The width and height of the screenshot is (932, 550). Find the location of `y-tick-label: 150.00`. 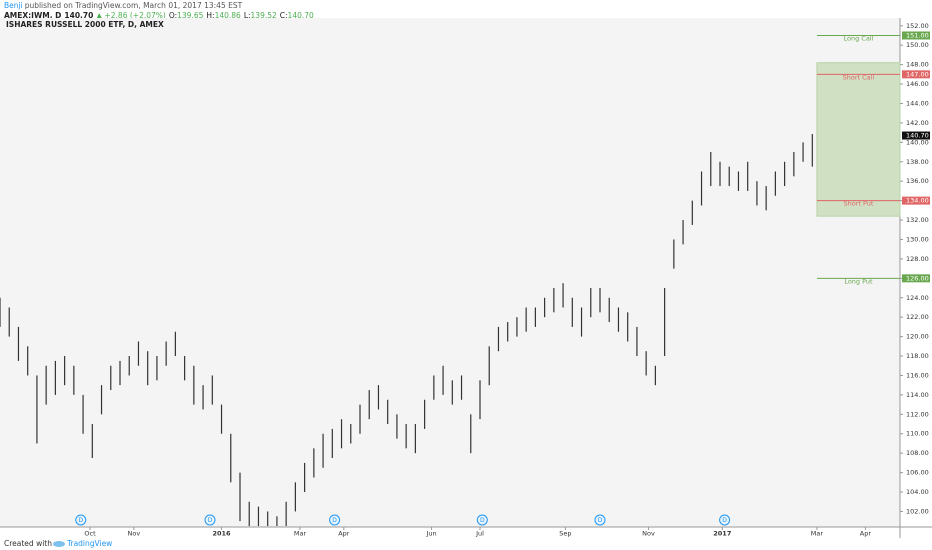

y-tick-label: 150.00 is located at coordinates (917, 45).